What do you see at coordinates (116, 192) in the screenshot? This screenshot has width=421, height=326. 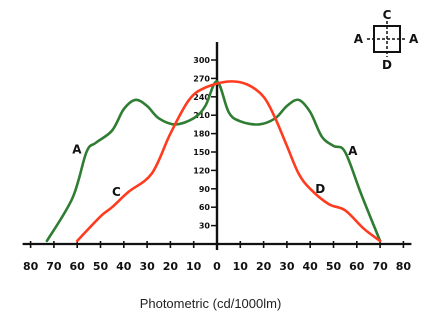 I see `curve-label: C` at bounding box center [116, 192].